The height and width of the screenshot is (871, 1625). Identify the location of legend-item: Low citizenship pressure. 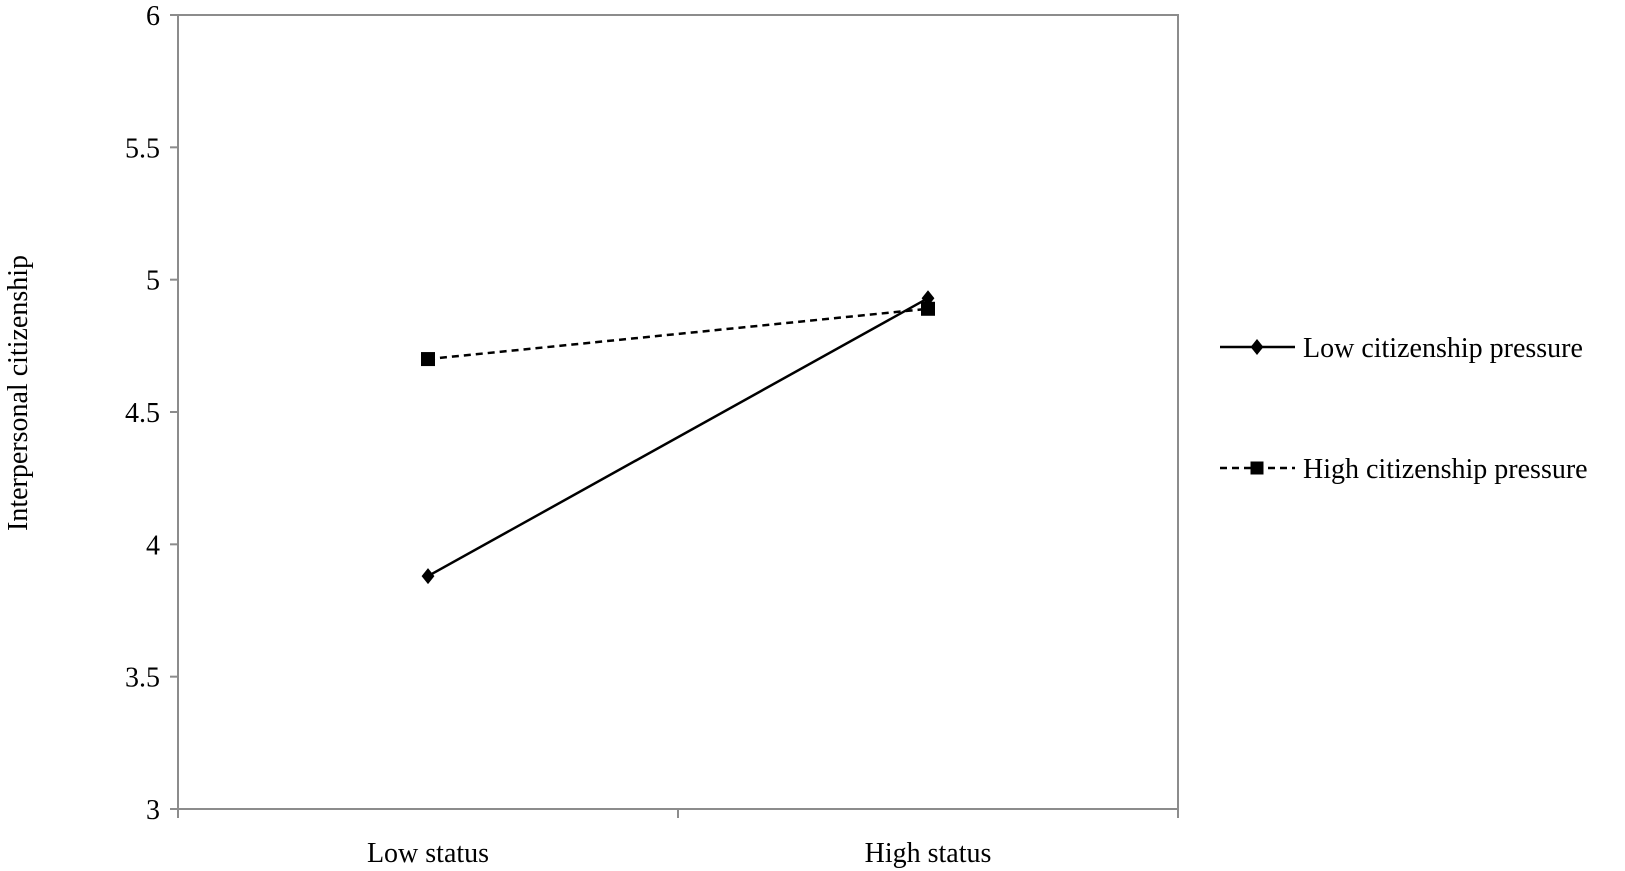
(1401, 348).